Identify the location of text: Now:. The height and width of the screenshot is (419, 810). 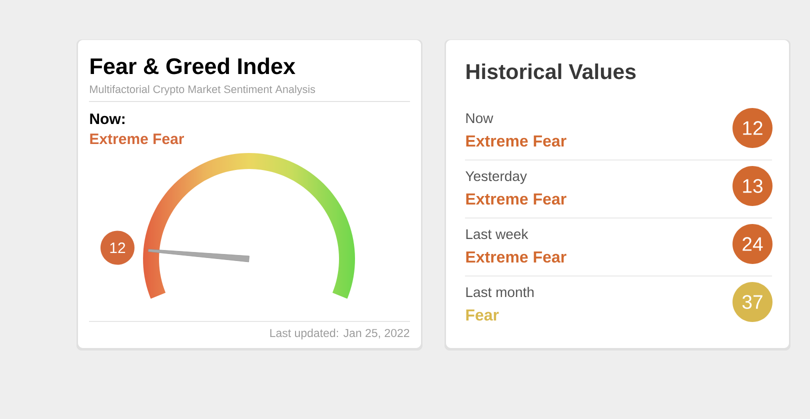
(107, 119).